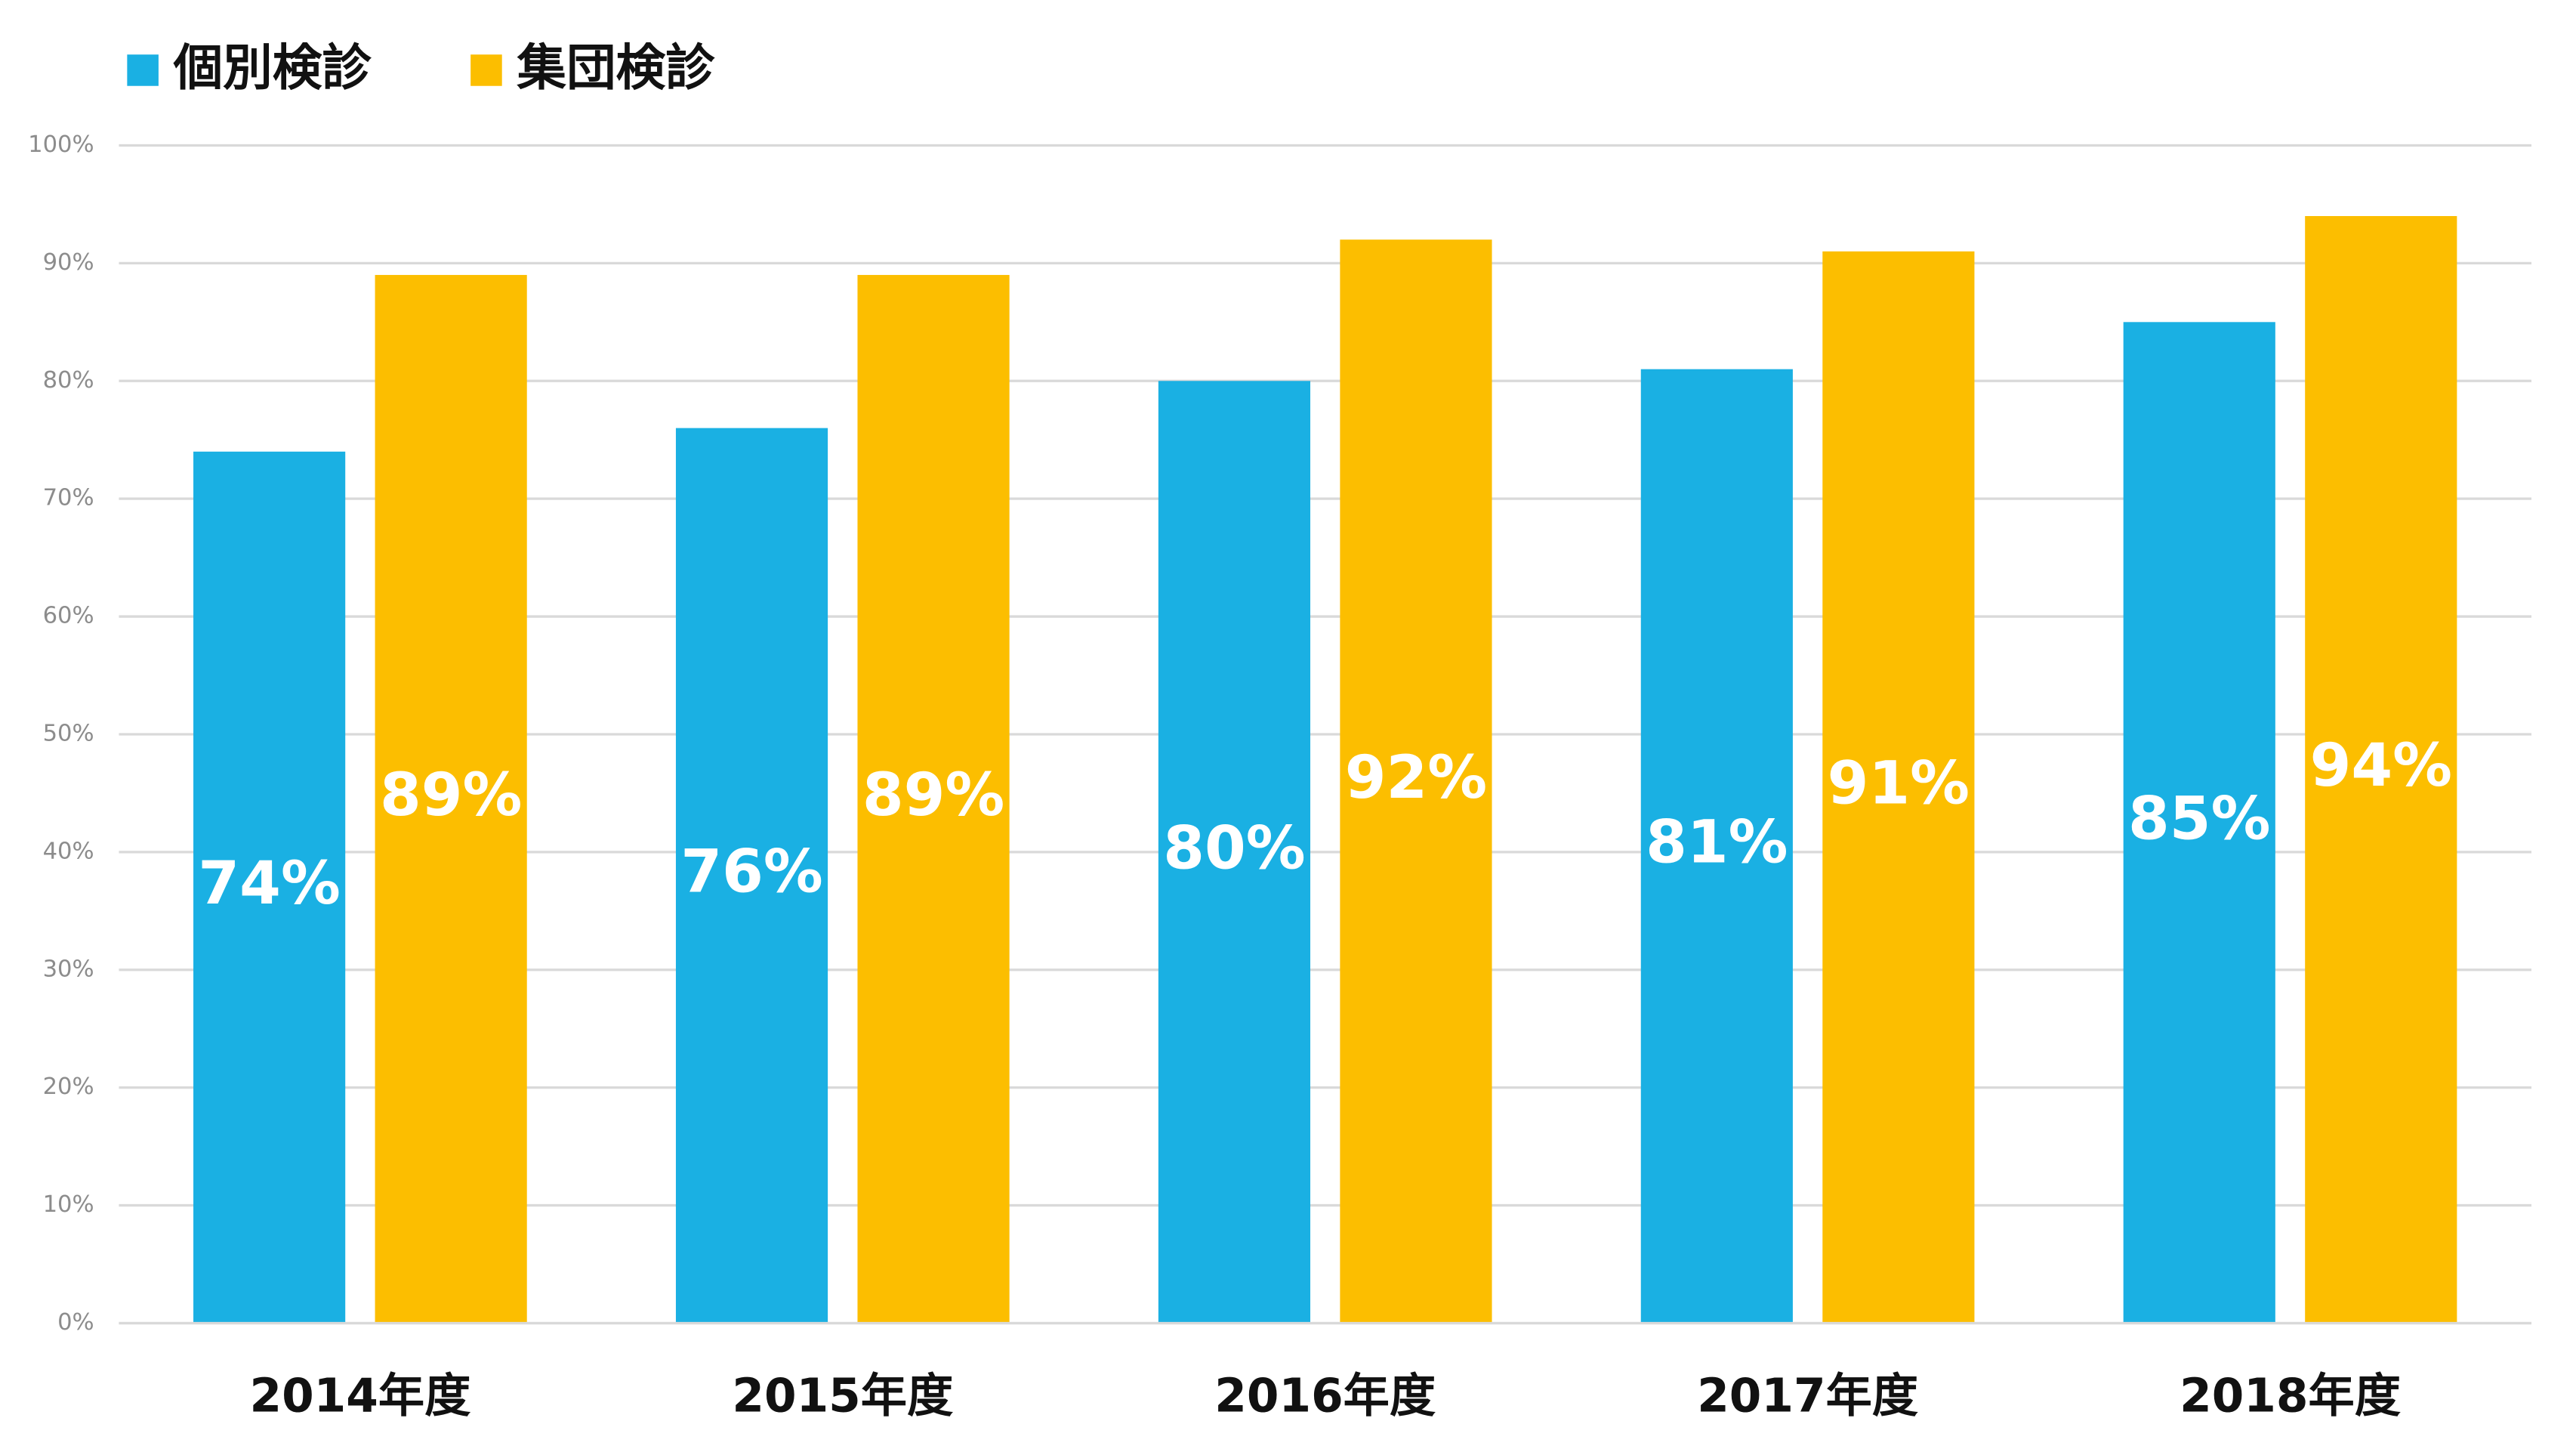 This screenshot has width=2576, height=1455. What do you see at coordinates (751, 872) in the screenshot?
I see `value-label: 76%` at bounding box center [751, 872].